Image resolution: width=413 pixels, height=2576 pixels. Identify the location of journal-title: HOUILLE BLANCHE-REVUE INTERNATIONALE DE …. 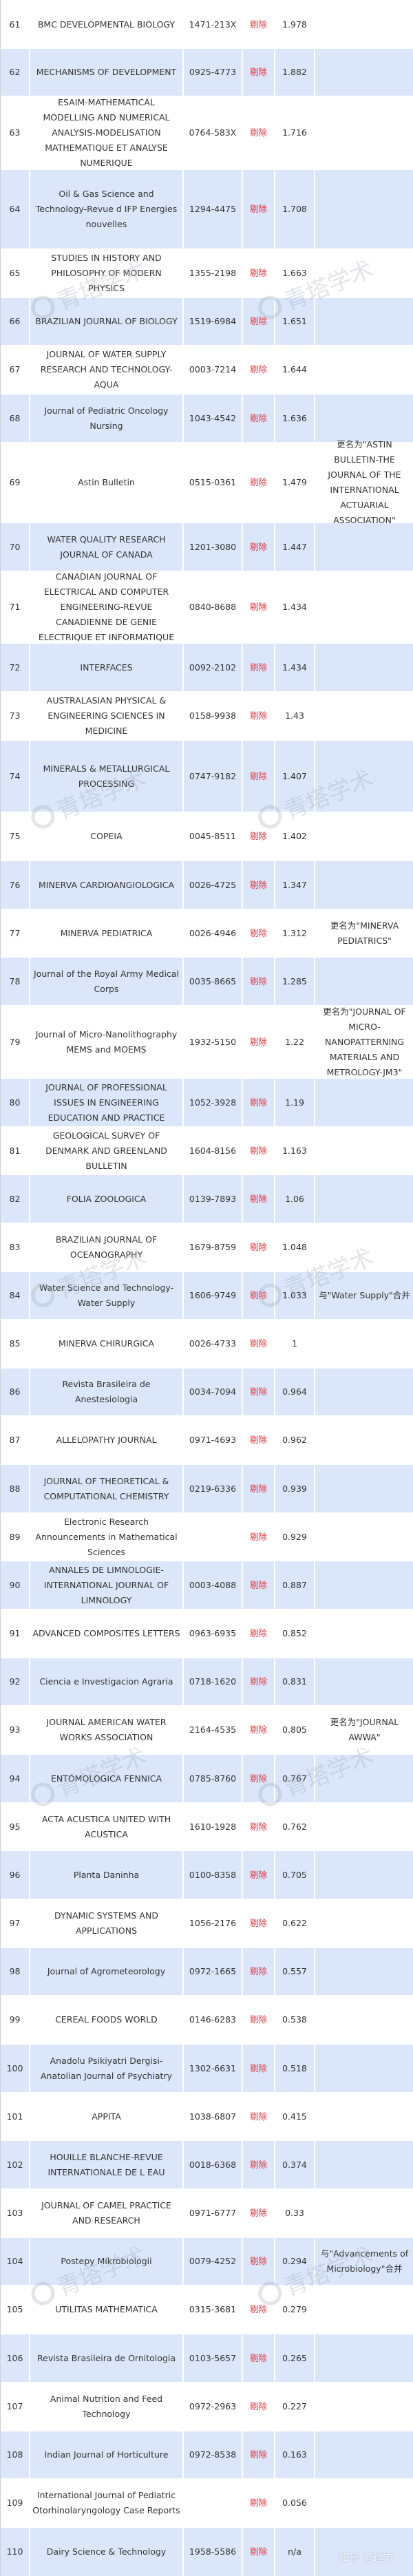
(106, 2165).